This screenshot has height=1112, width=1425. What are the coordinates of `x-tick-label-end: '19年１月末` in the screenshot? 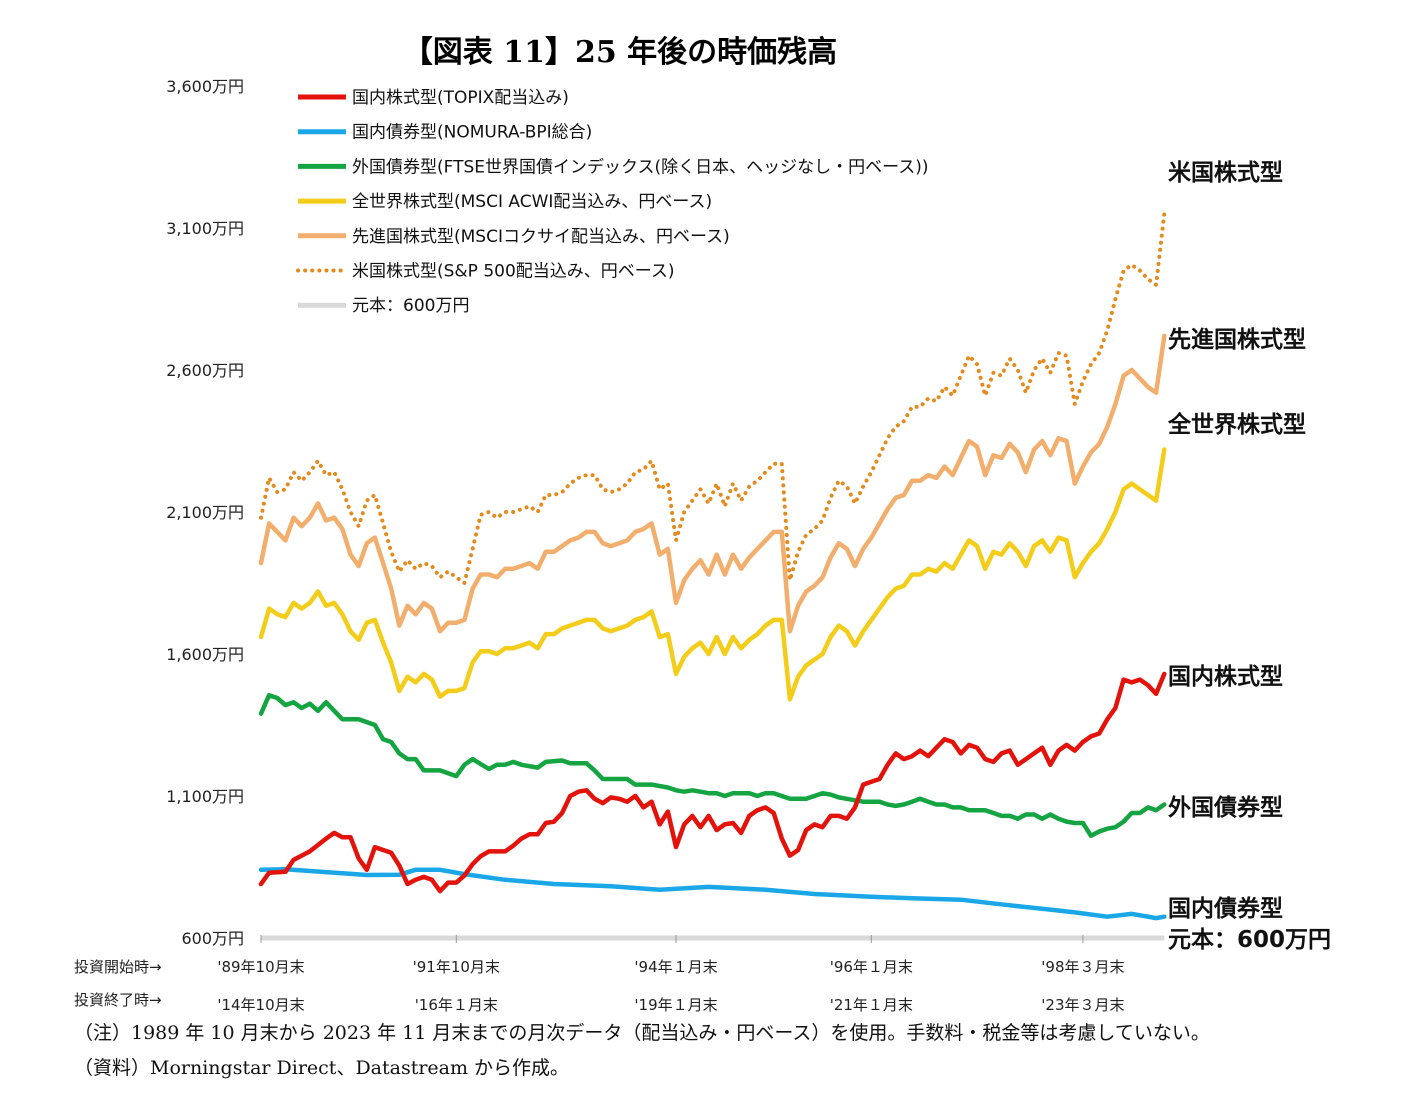 It's located at (675, 1005).